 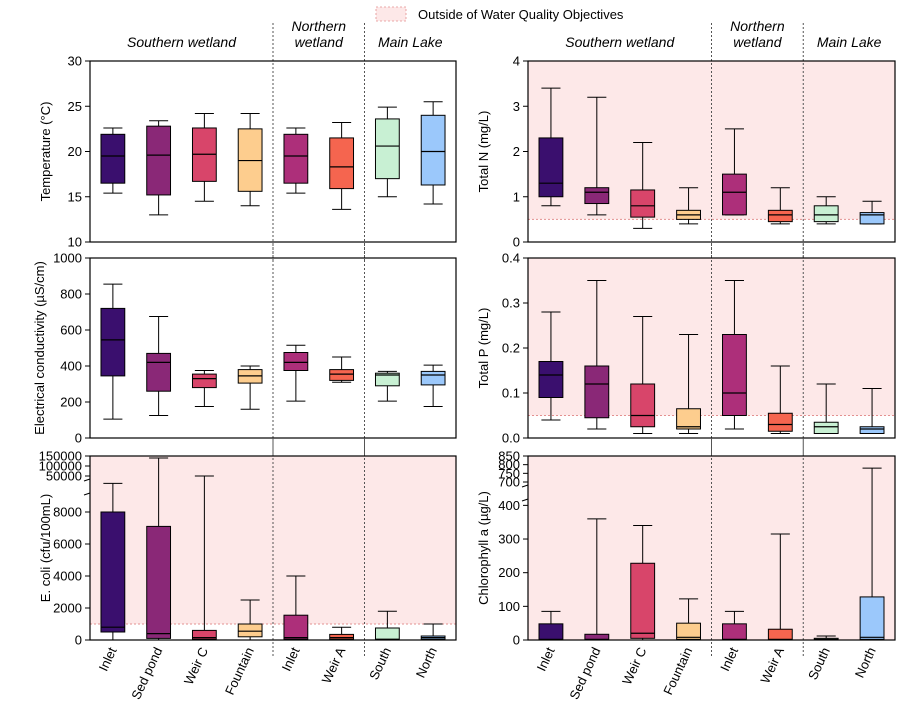 I want to click on y-tick-label: 2, so click(x=516, y=151).